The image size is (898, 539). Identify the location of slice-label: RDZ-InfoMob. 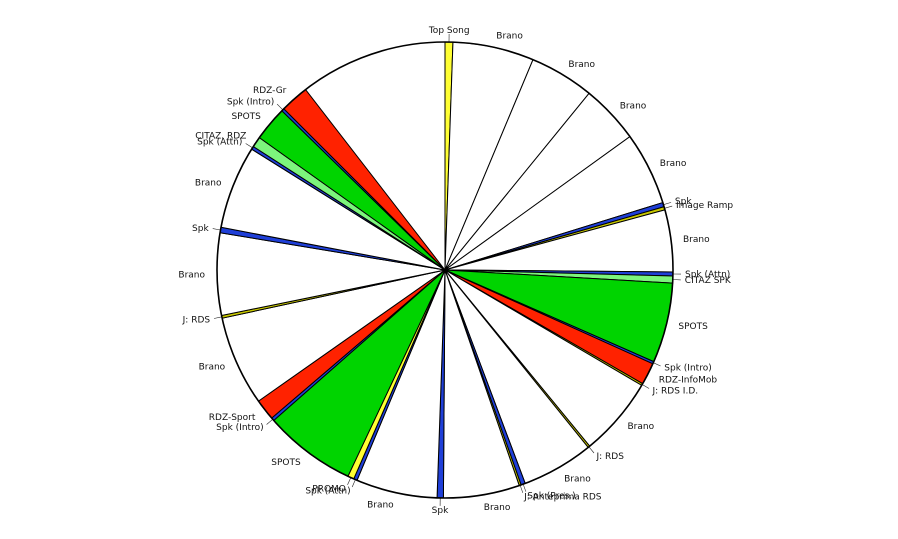
(688, 380).